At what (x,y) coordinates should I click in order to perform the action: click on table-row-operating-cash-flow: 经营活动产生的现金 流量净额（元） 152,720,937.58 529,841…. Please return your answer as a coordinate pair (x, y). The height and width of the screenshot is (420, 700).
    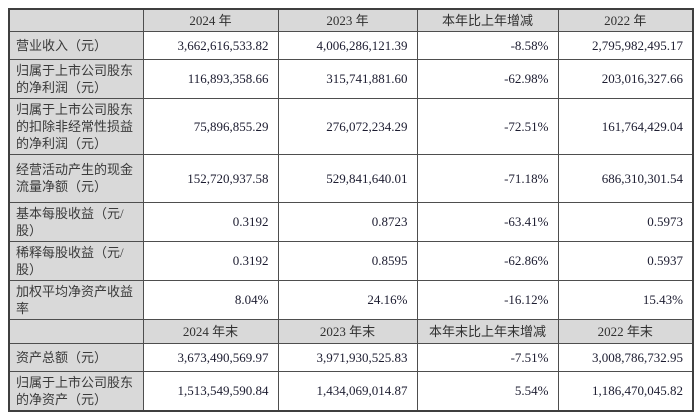
    Looking at the image, I should click on (351, 178).